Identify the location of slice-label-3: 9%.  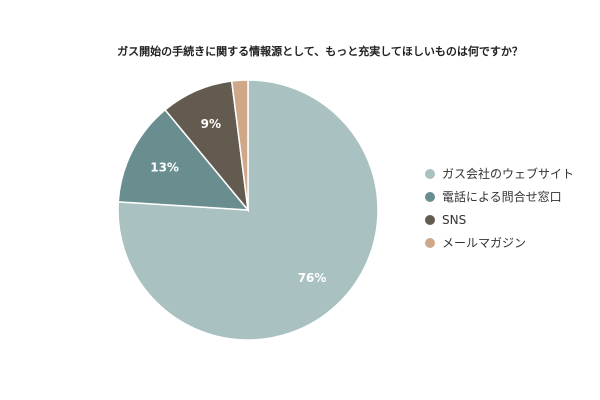
(211, 124).